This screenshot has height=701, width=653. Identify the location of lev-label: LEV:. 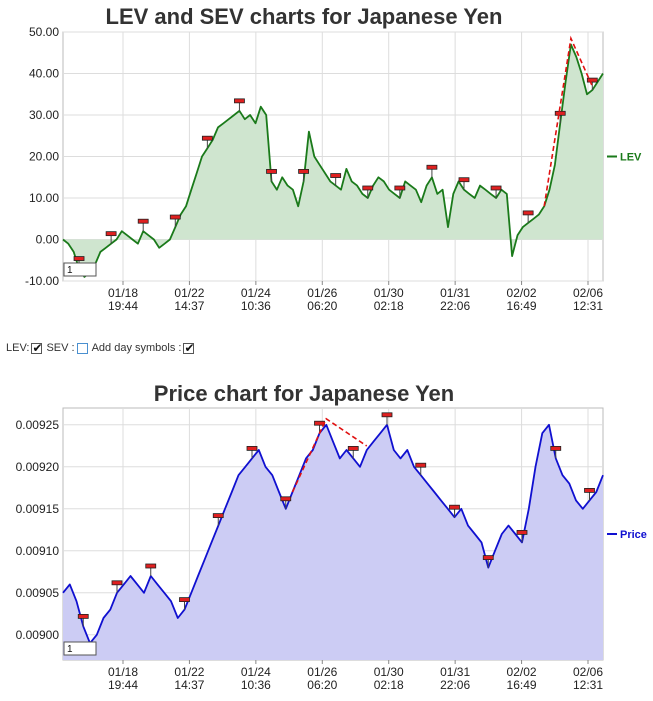
(18, 348).